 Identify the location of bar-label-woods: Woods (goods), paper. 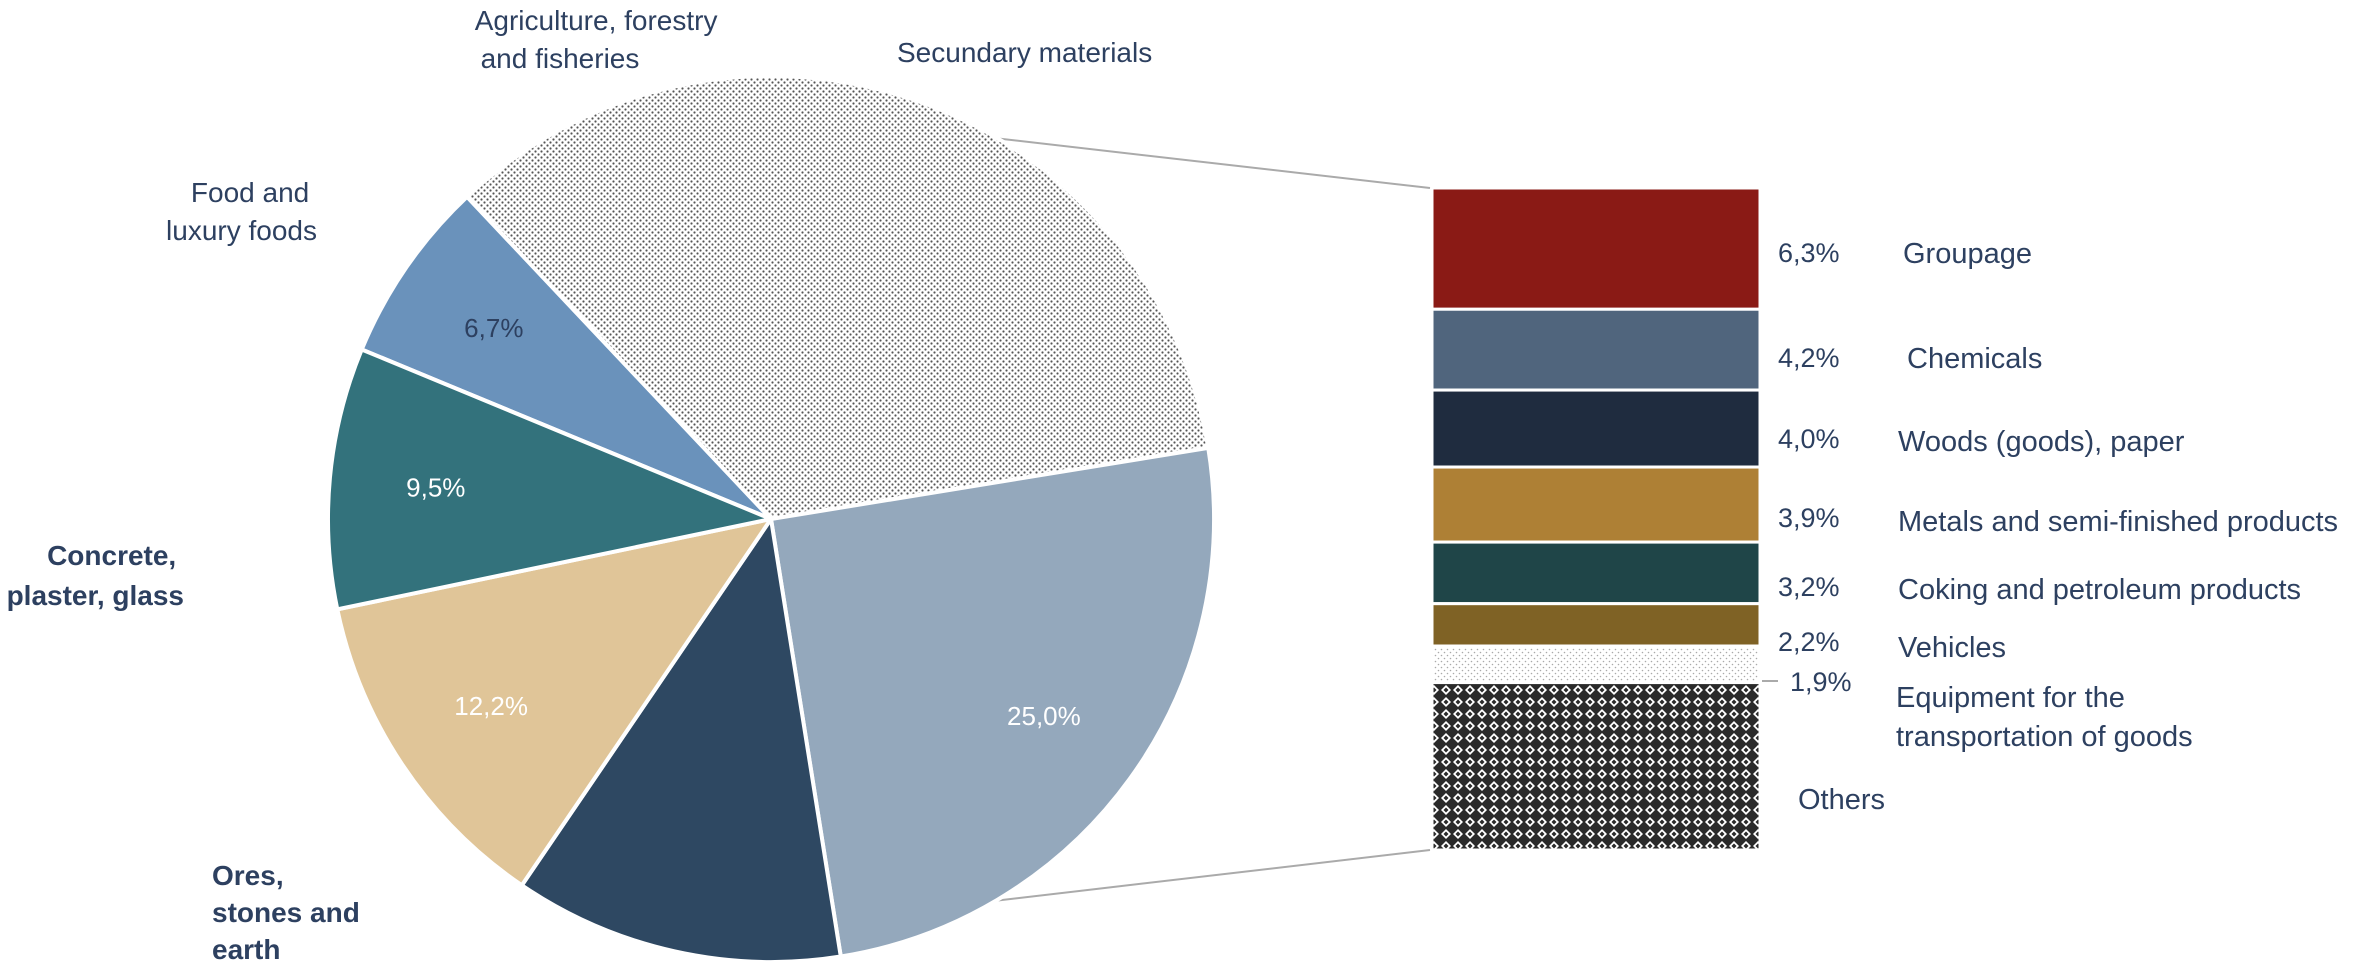
(2041, 442).